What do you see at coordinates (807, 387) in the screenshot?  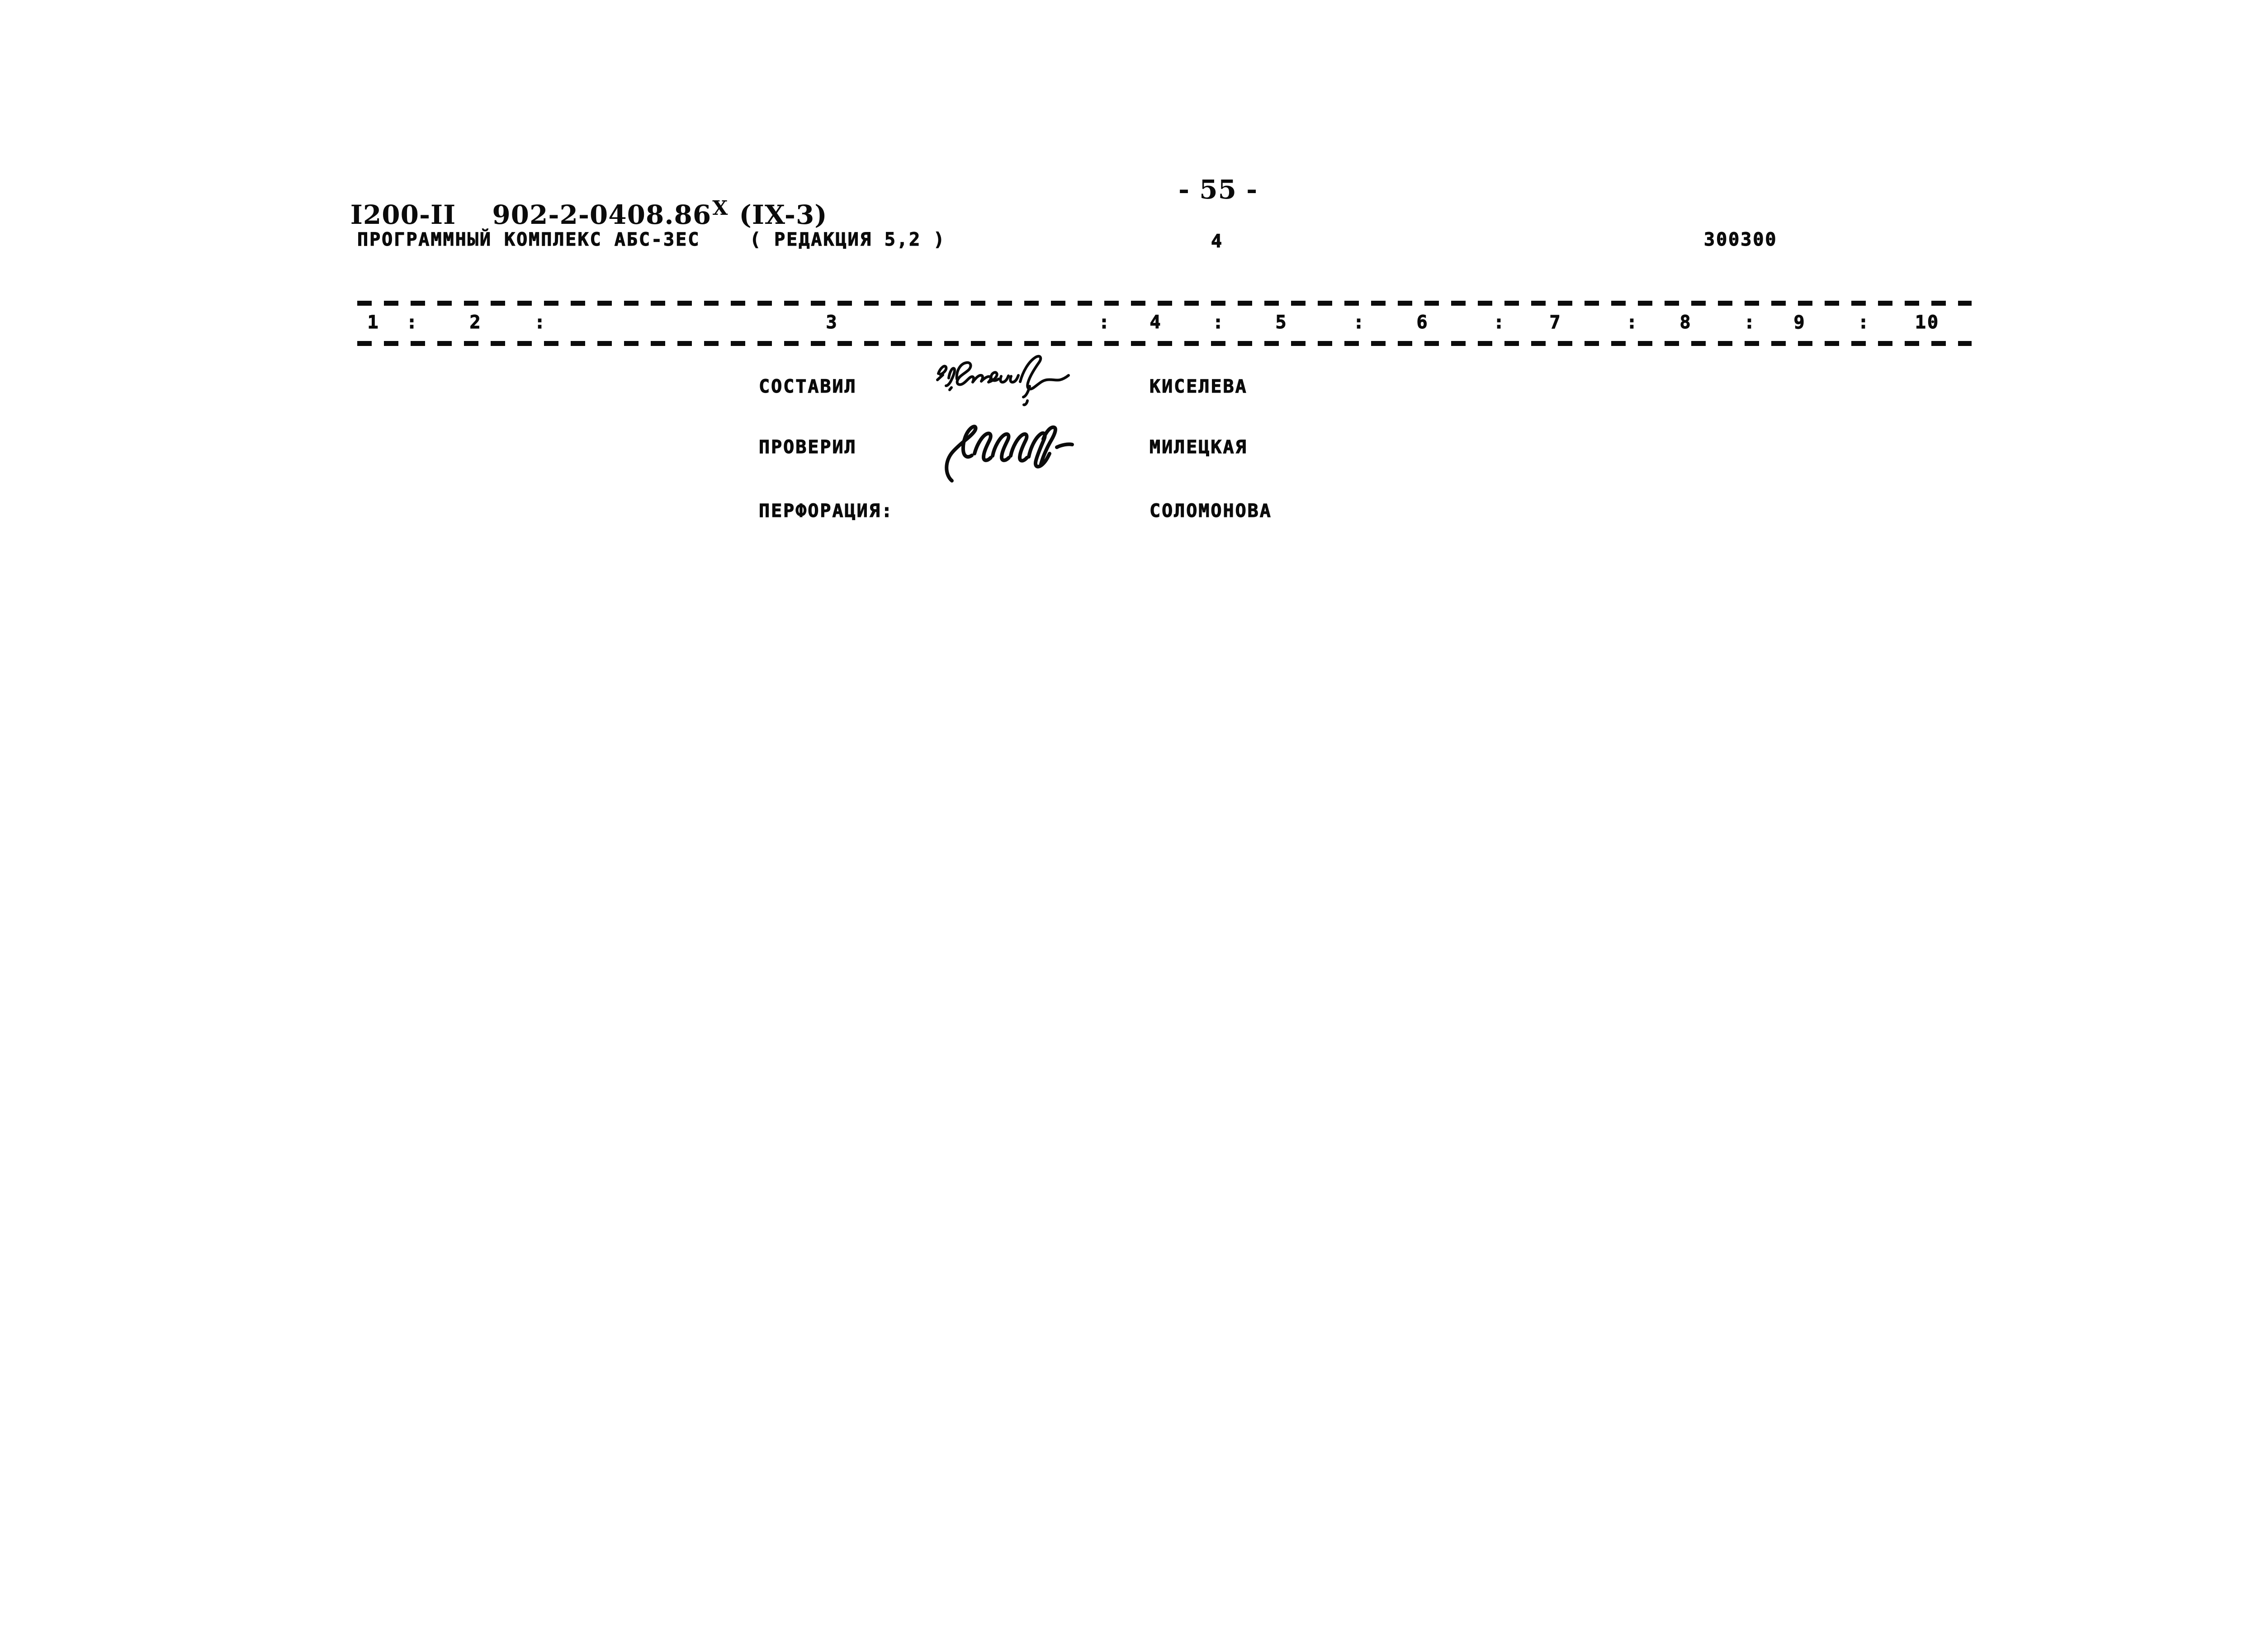 I see `role-label-compiled: СОСТАВИЛ` at bounding box center [807, 387].